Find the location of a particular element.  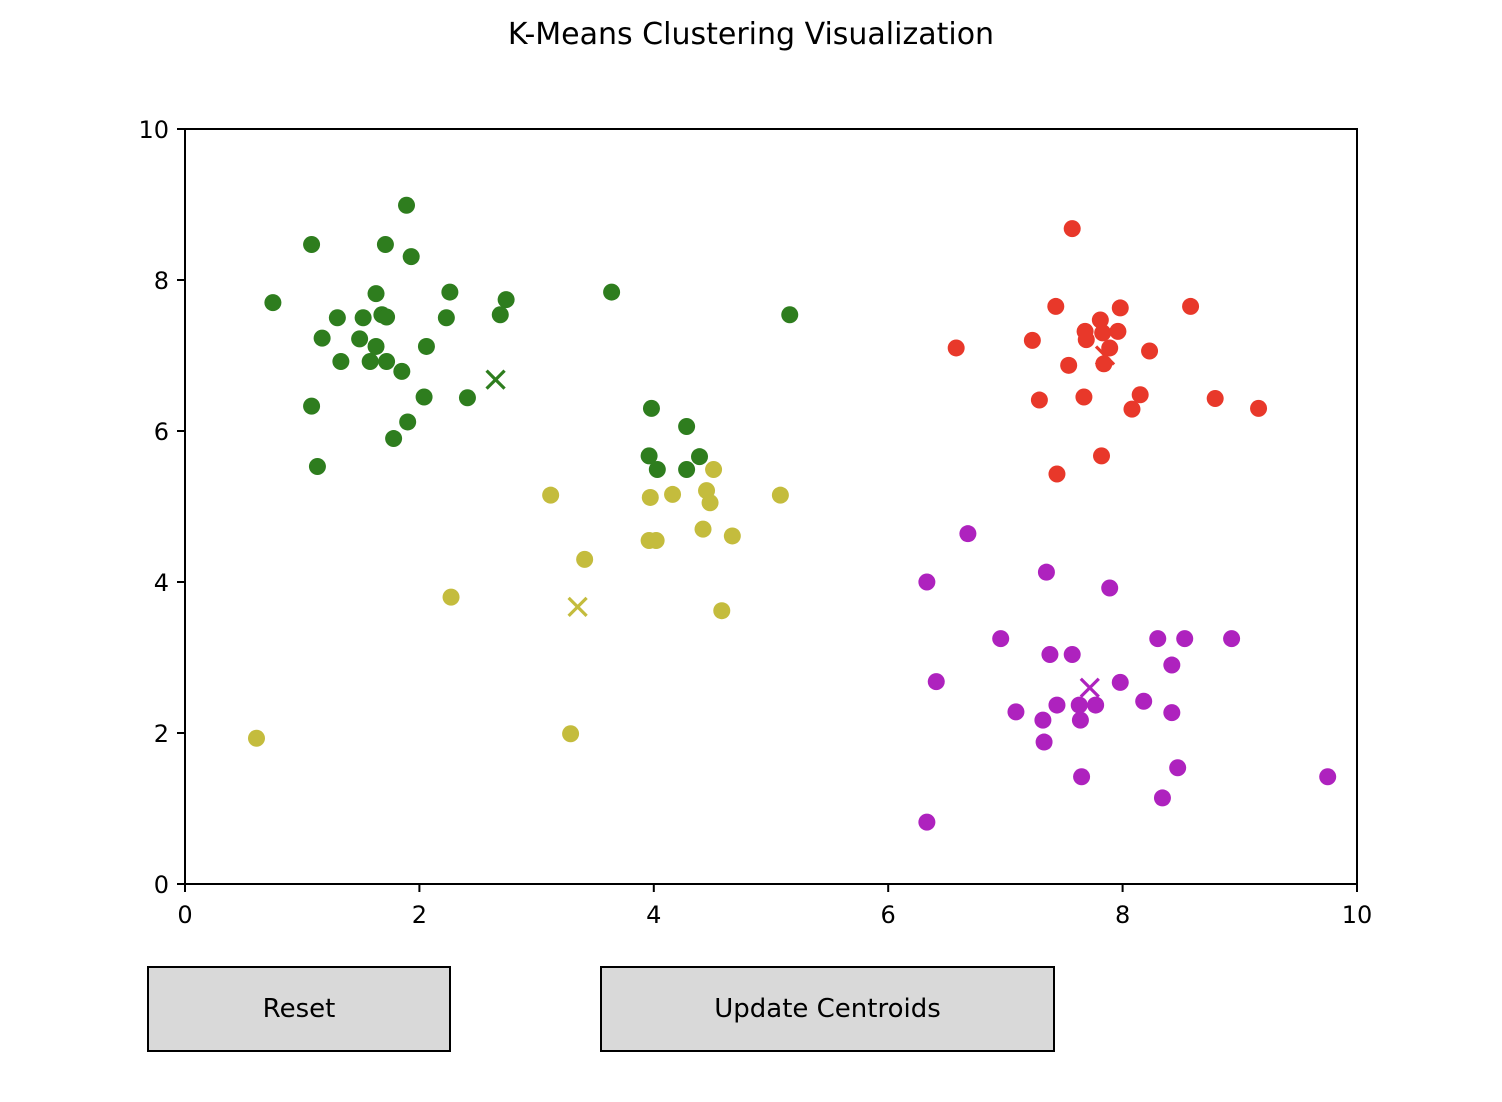

y-tick-label: 6 is located at coordinates (161, 432).